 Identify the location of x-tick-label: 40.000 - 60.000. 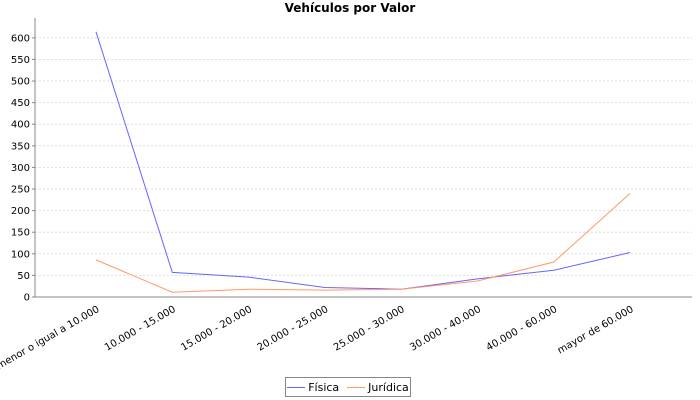
(522, 329).